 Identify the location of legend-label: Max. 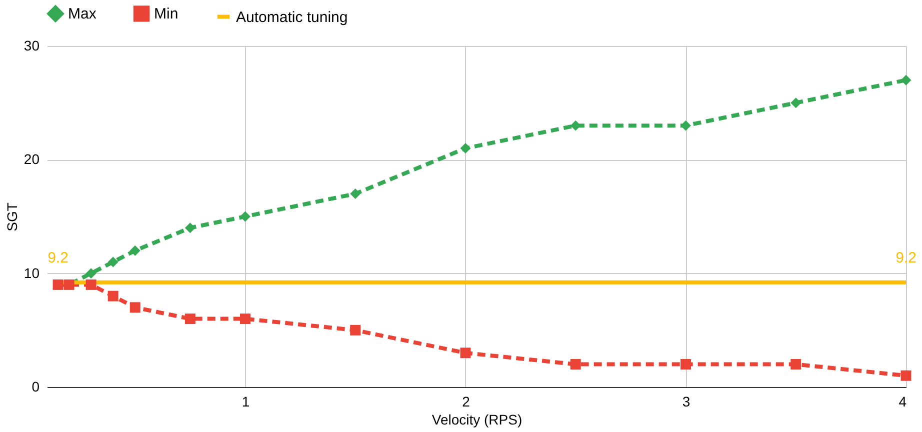
(82, 14).